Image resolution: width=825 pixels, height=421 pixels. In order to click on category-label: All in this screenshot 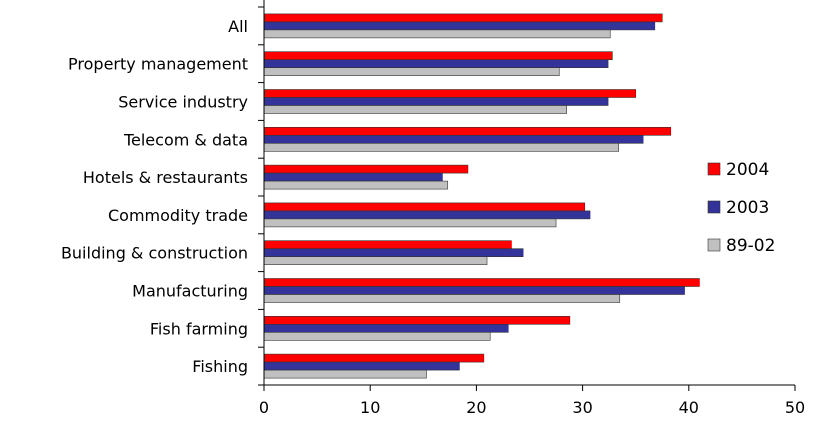, I will do `click(238, 26)`.